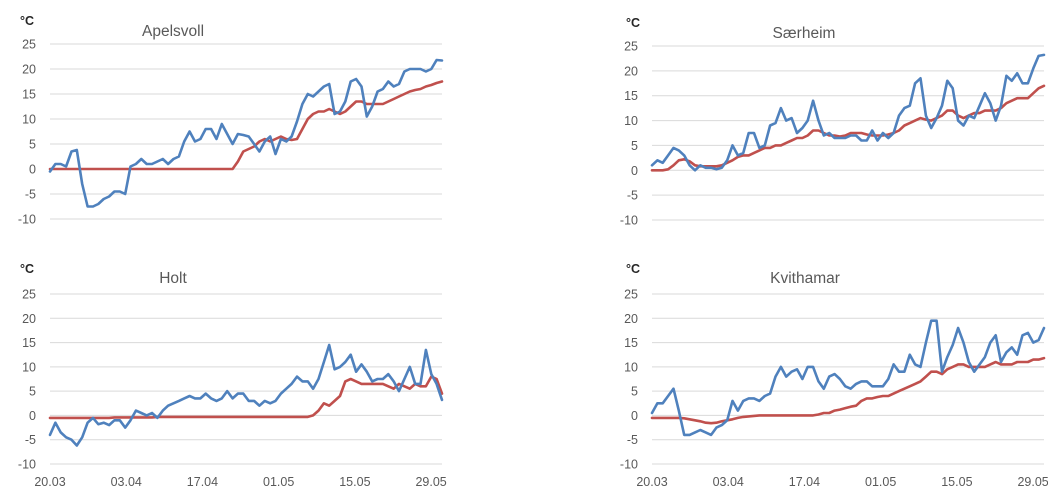 This screenshot has height=494, width=1048. What do you see at coordinates (173, 31) in the screenshot?
I see `chart-title: Apelsvoll` at bounding box center [173, 31].